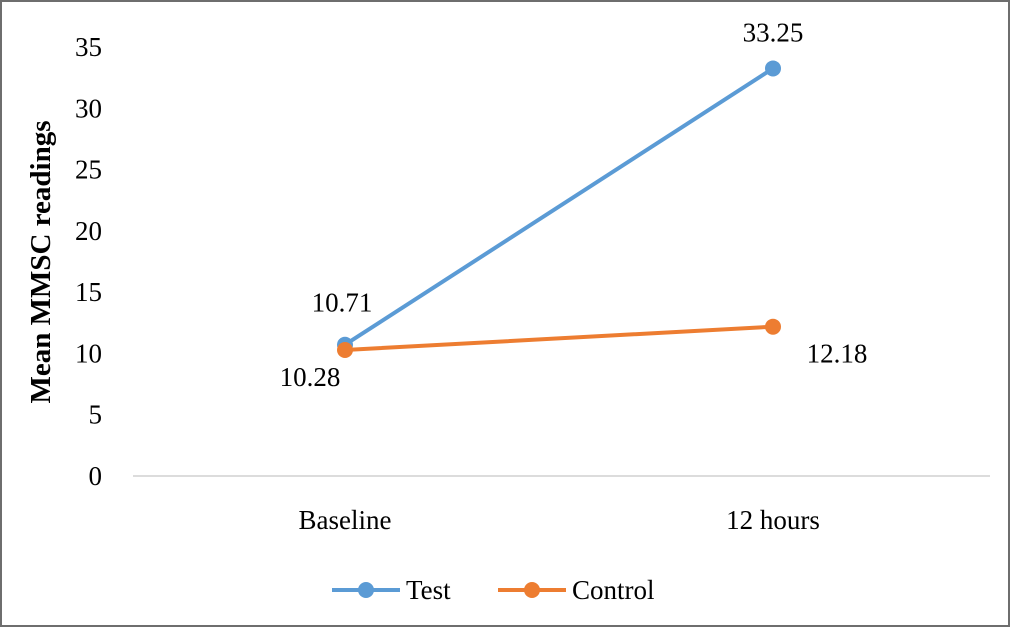 This screenshot has height=627, width=1010. I want to click on x-tick-labels: Baseline 12 hours, so click(559, 520).